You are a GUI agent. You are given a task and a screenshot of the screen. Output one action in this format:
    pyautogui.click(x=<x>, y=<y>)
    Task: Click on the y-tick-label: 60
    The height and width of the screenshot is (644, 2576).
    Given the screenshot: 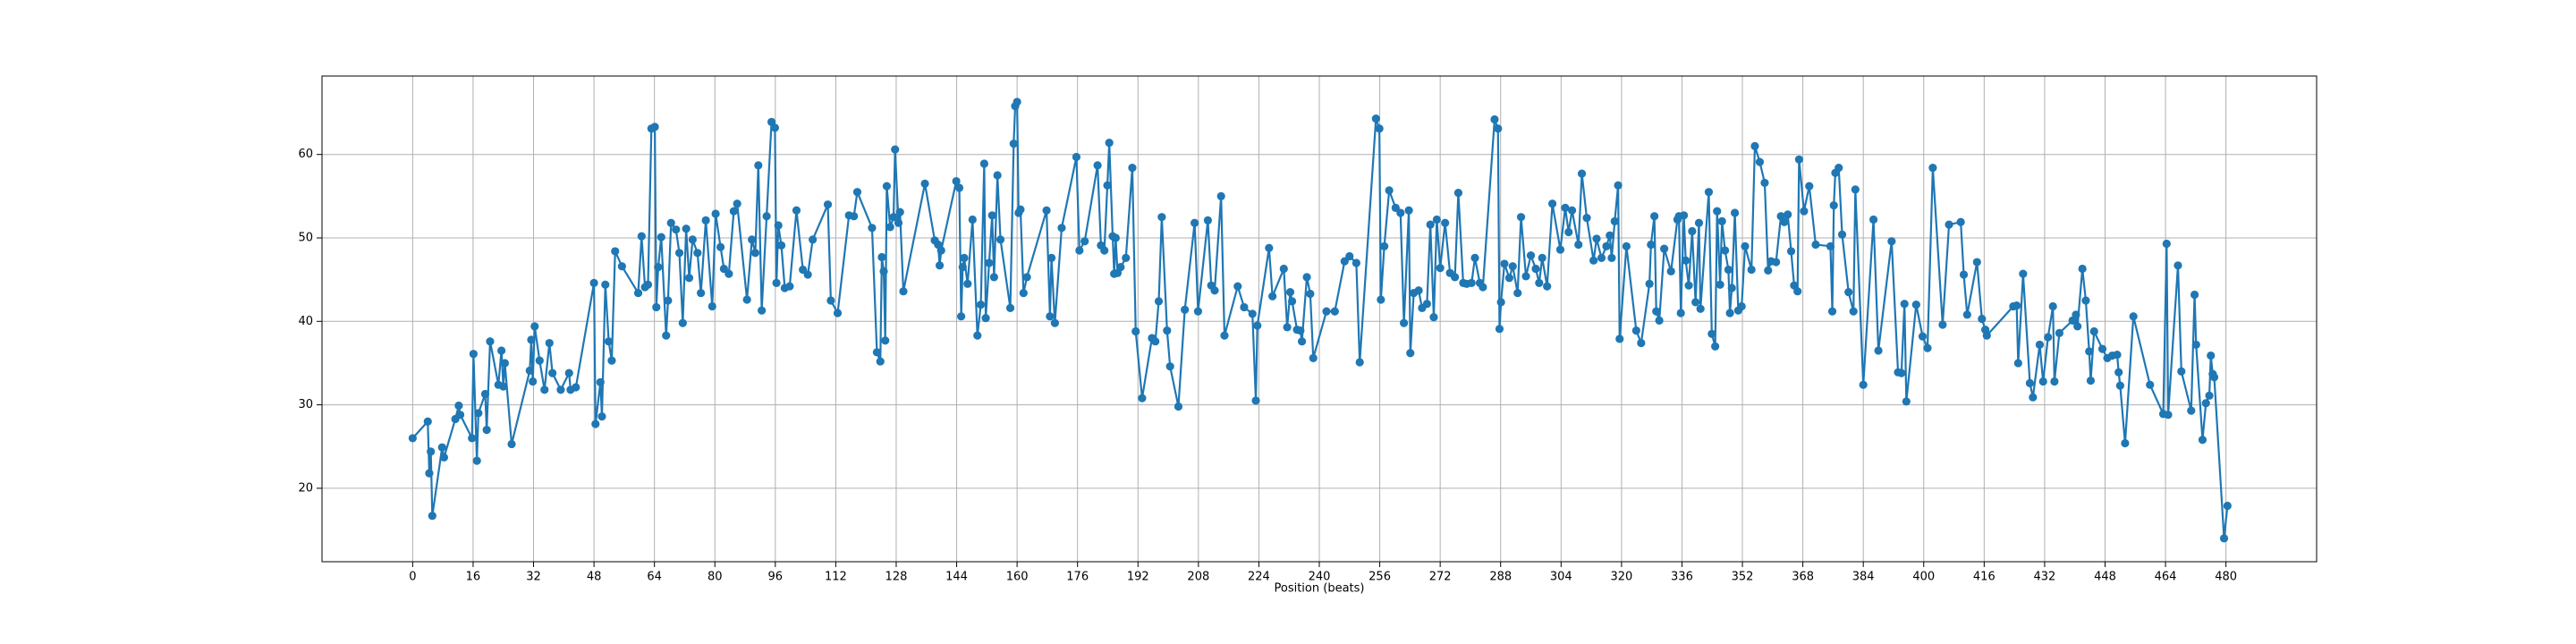 What is the action you would take?
    pyautogui.click(x=305, y=154)
    